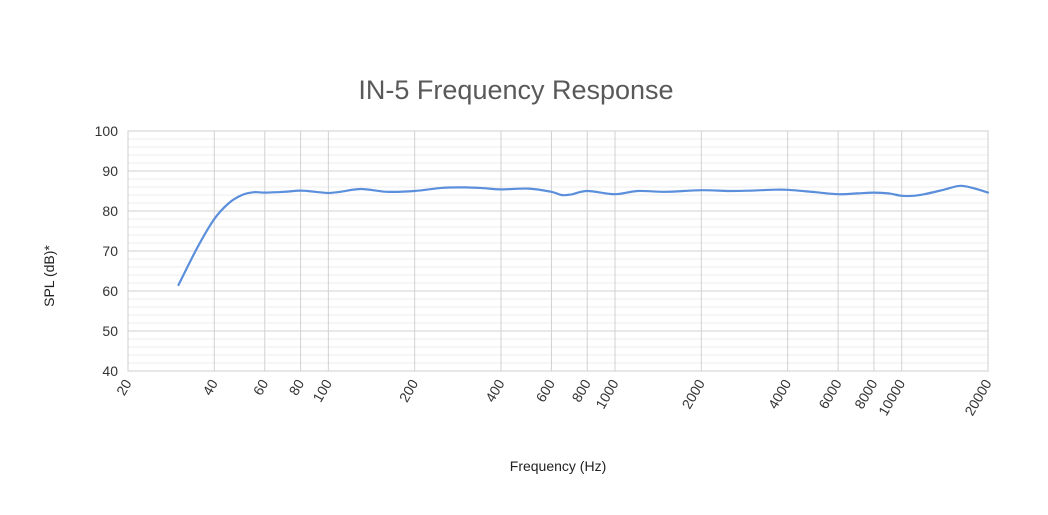 The image size is (1048, 515). What do you see at coordinates (546, 390) in the screenshot?
I see `x-tick-label: 600` at bounding box center [546, 390].